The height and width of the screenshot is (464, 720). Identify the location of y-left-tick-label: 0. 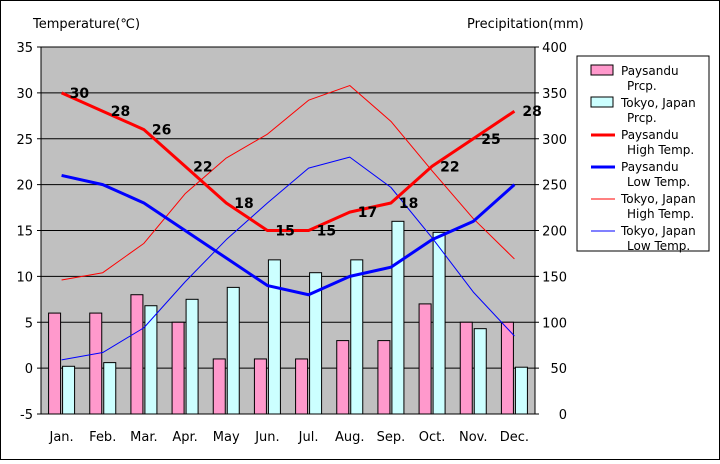
(29, 369).